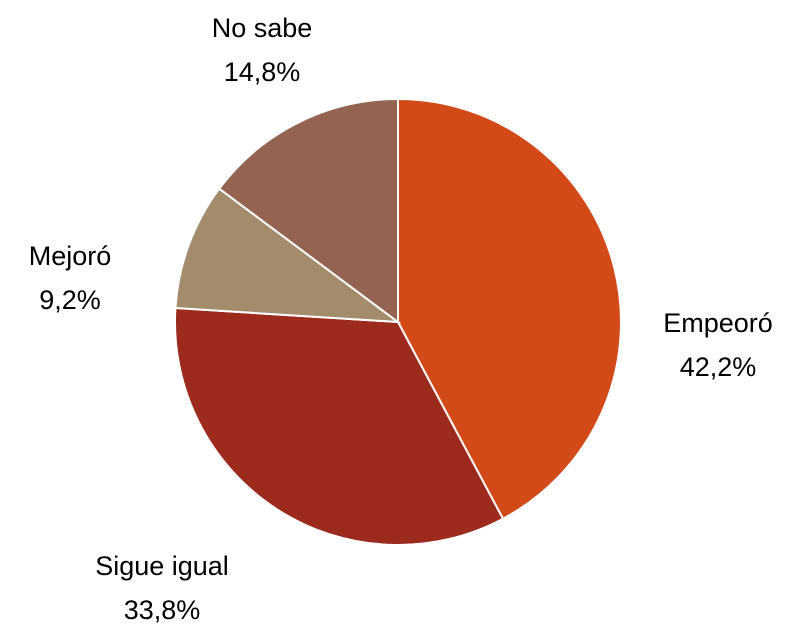 Image resolution: width=790 pixels, height=627 pixels. Describe the element at coordinates (162, 610) in the screenshot. I see `slice-value-label: 33,8%` at that location.